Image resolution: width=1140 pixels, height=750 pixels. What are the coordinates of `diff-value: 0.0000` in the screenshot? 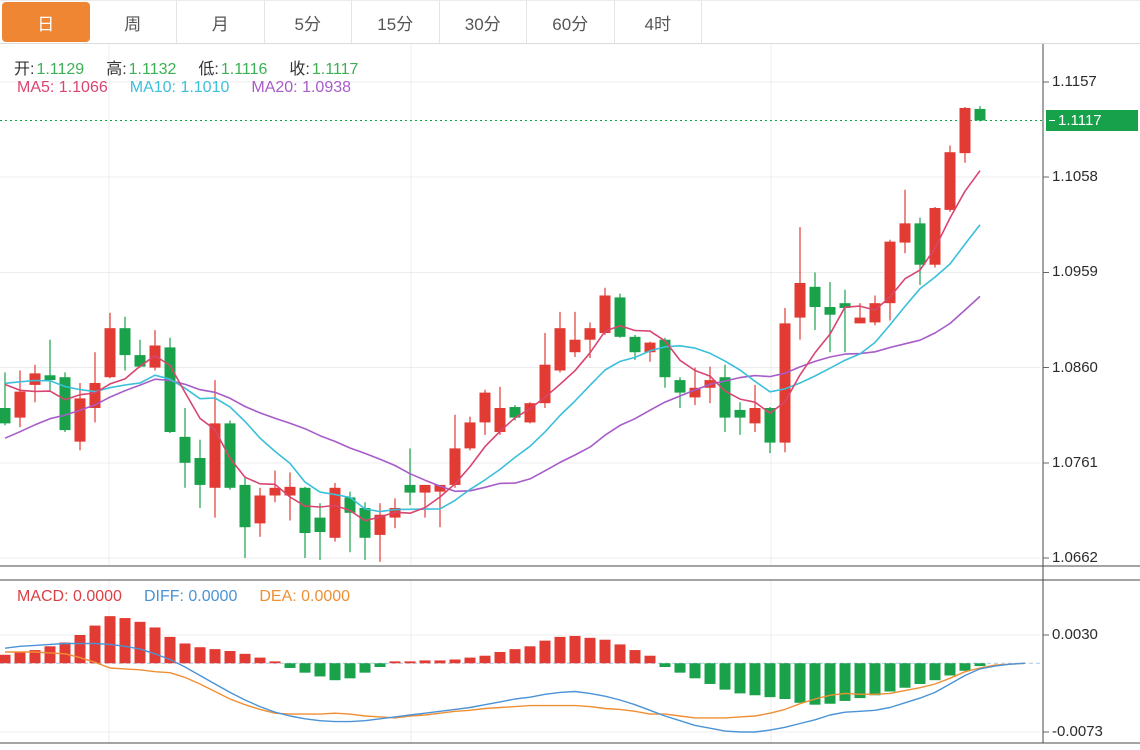 It's located at (213, 596).